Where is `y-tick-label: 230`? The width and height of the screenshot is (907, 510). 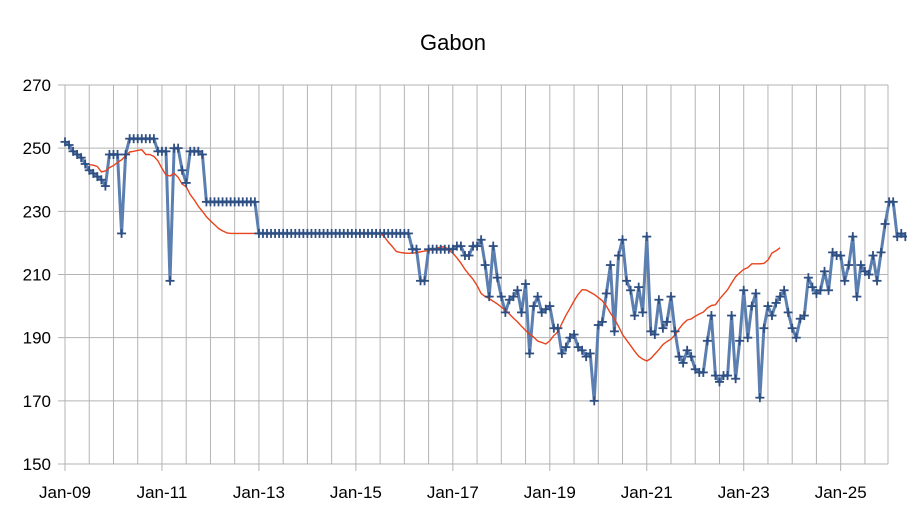 y-tick-label: 230 is located at coordinates (37, 211).